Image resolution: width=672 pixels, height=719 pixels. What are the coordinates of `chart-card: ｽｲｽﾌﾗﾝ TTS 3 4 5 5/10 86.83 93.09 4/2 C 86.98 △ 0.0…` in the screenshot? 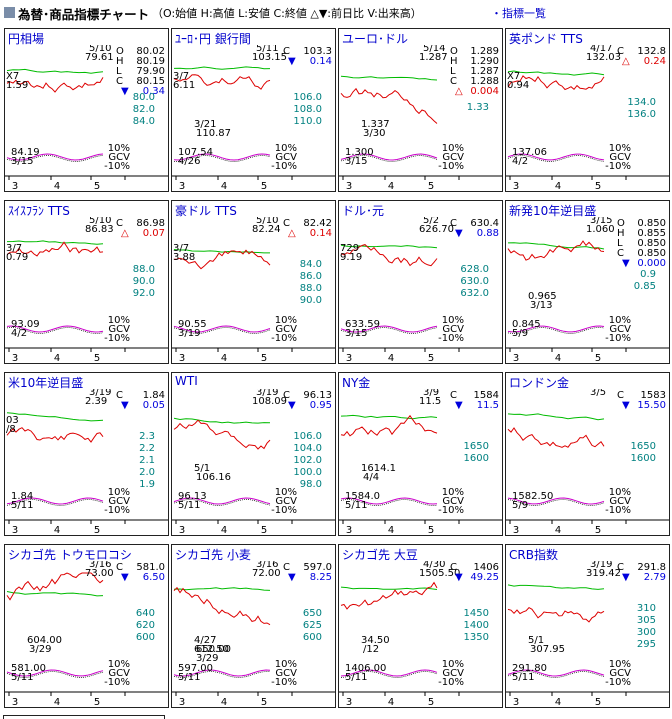 It's located at (86, 282).